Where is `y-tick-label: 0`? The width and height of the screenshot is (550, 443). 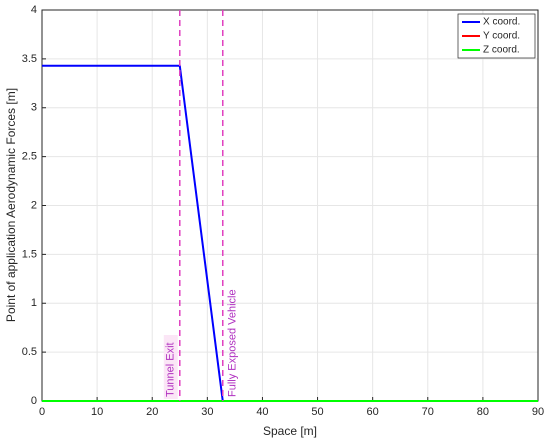
y-tick-label: 0 is located at coordinates (34, 401).